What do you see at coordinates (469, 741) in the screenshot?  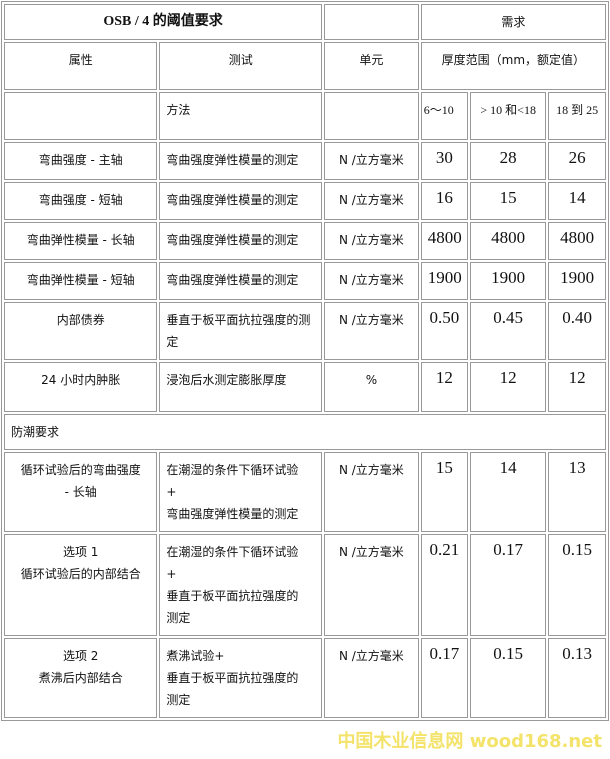 I see `watermark: 中国木业信息网 wood168.net` at bounding box center [469, 741].